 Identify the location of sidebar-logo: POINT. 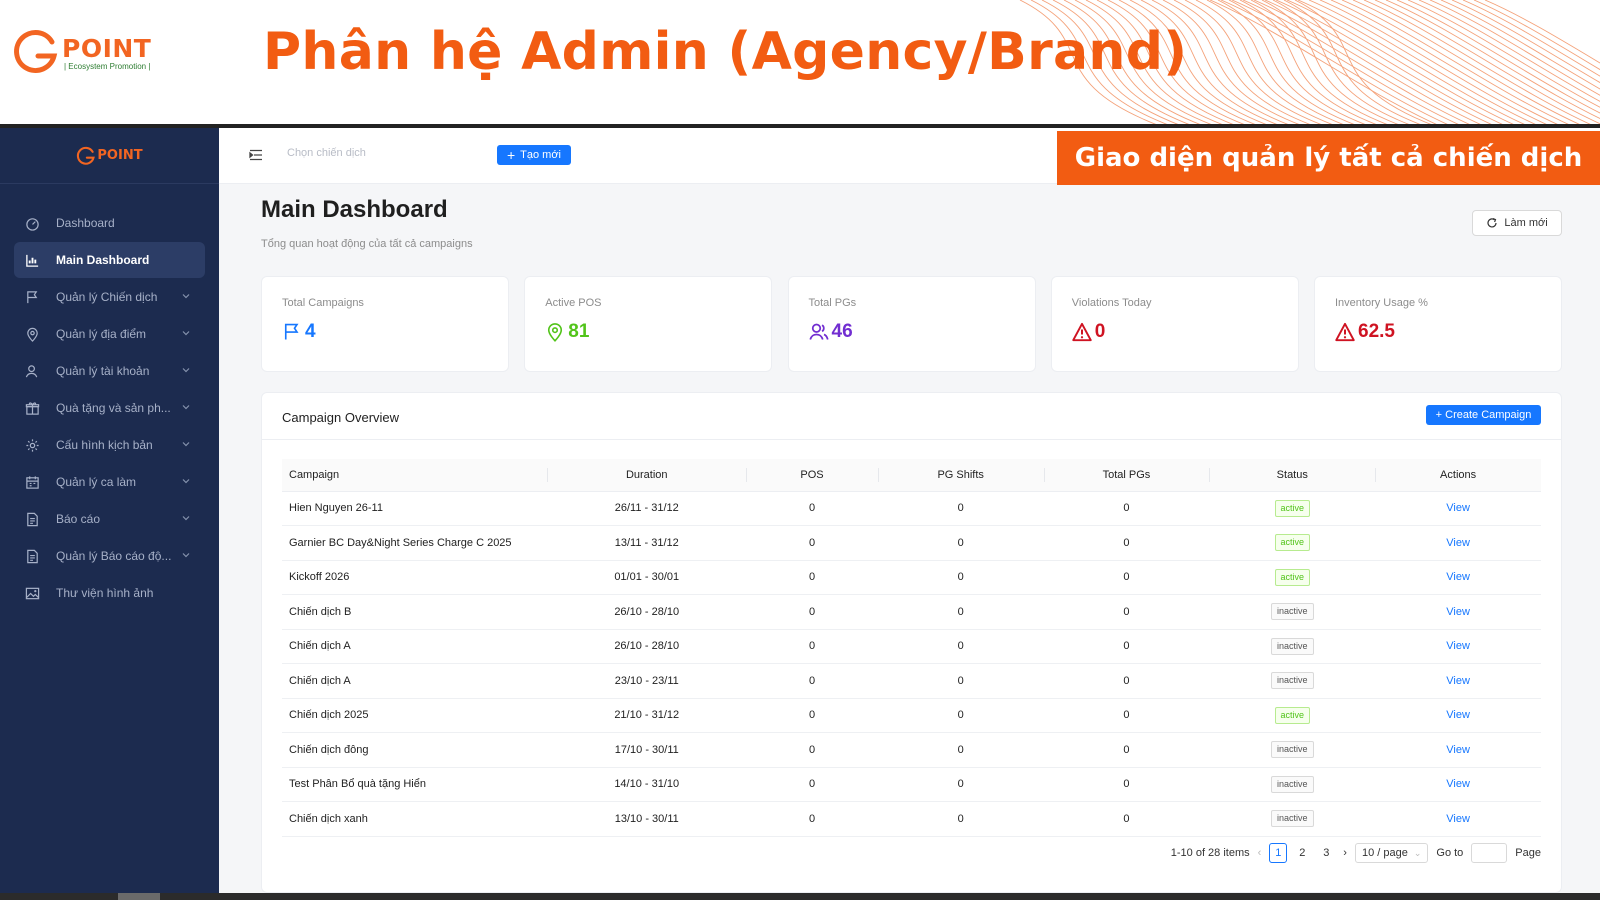
(109, 156).